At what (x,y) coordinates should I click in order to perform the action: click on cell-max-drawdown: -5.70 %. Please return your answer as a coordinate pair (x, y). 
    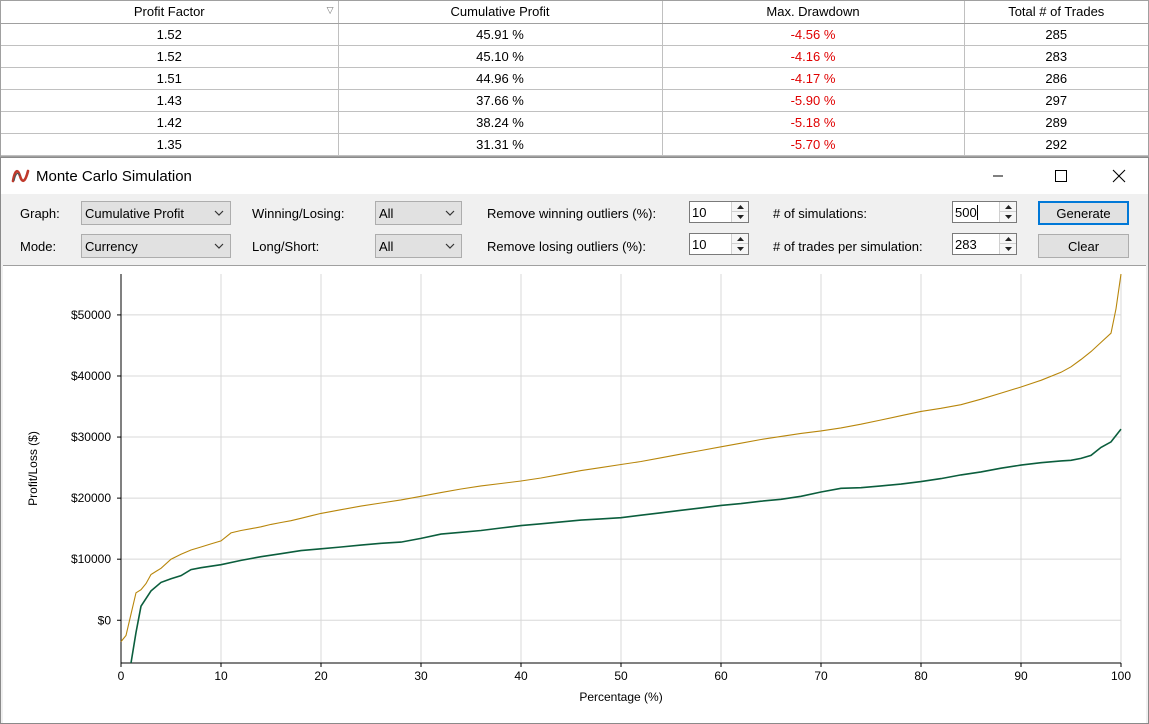
    Looking at the image, I should click on (813, 144).